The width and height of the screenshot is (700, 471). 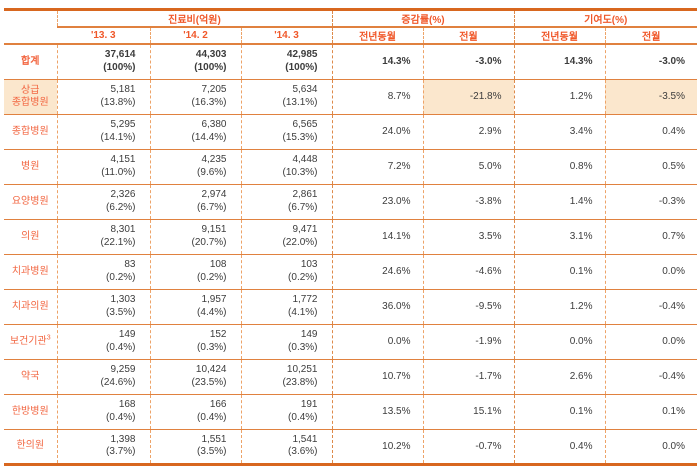 I want to click on growth-rate-cell: 2.9%, so click(x=468, y=132).